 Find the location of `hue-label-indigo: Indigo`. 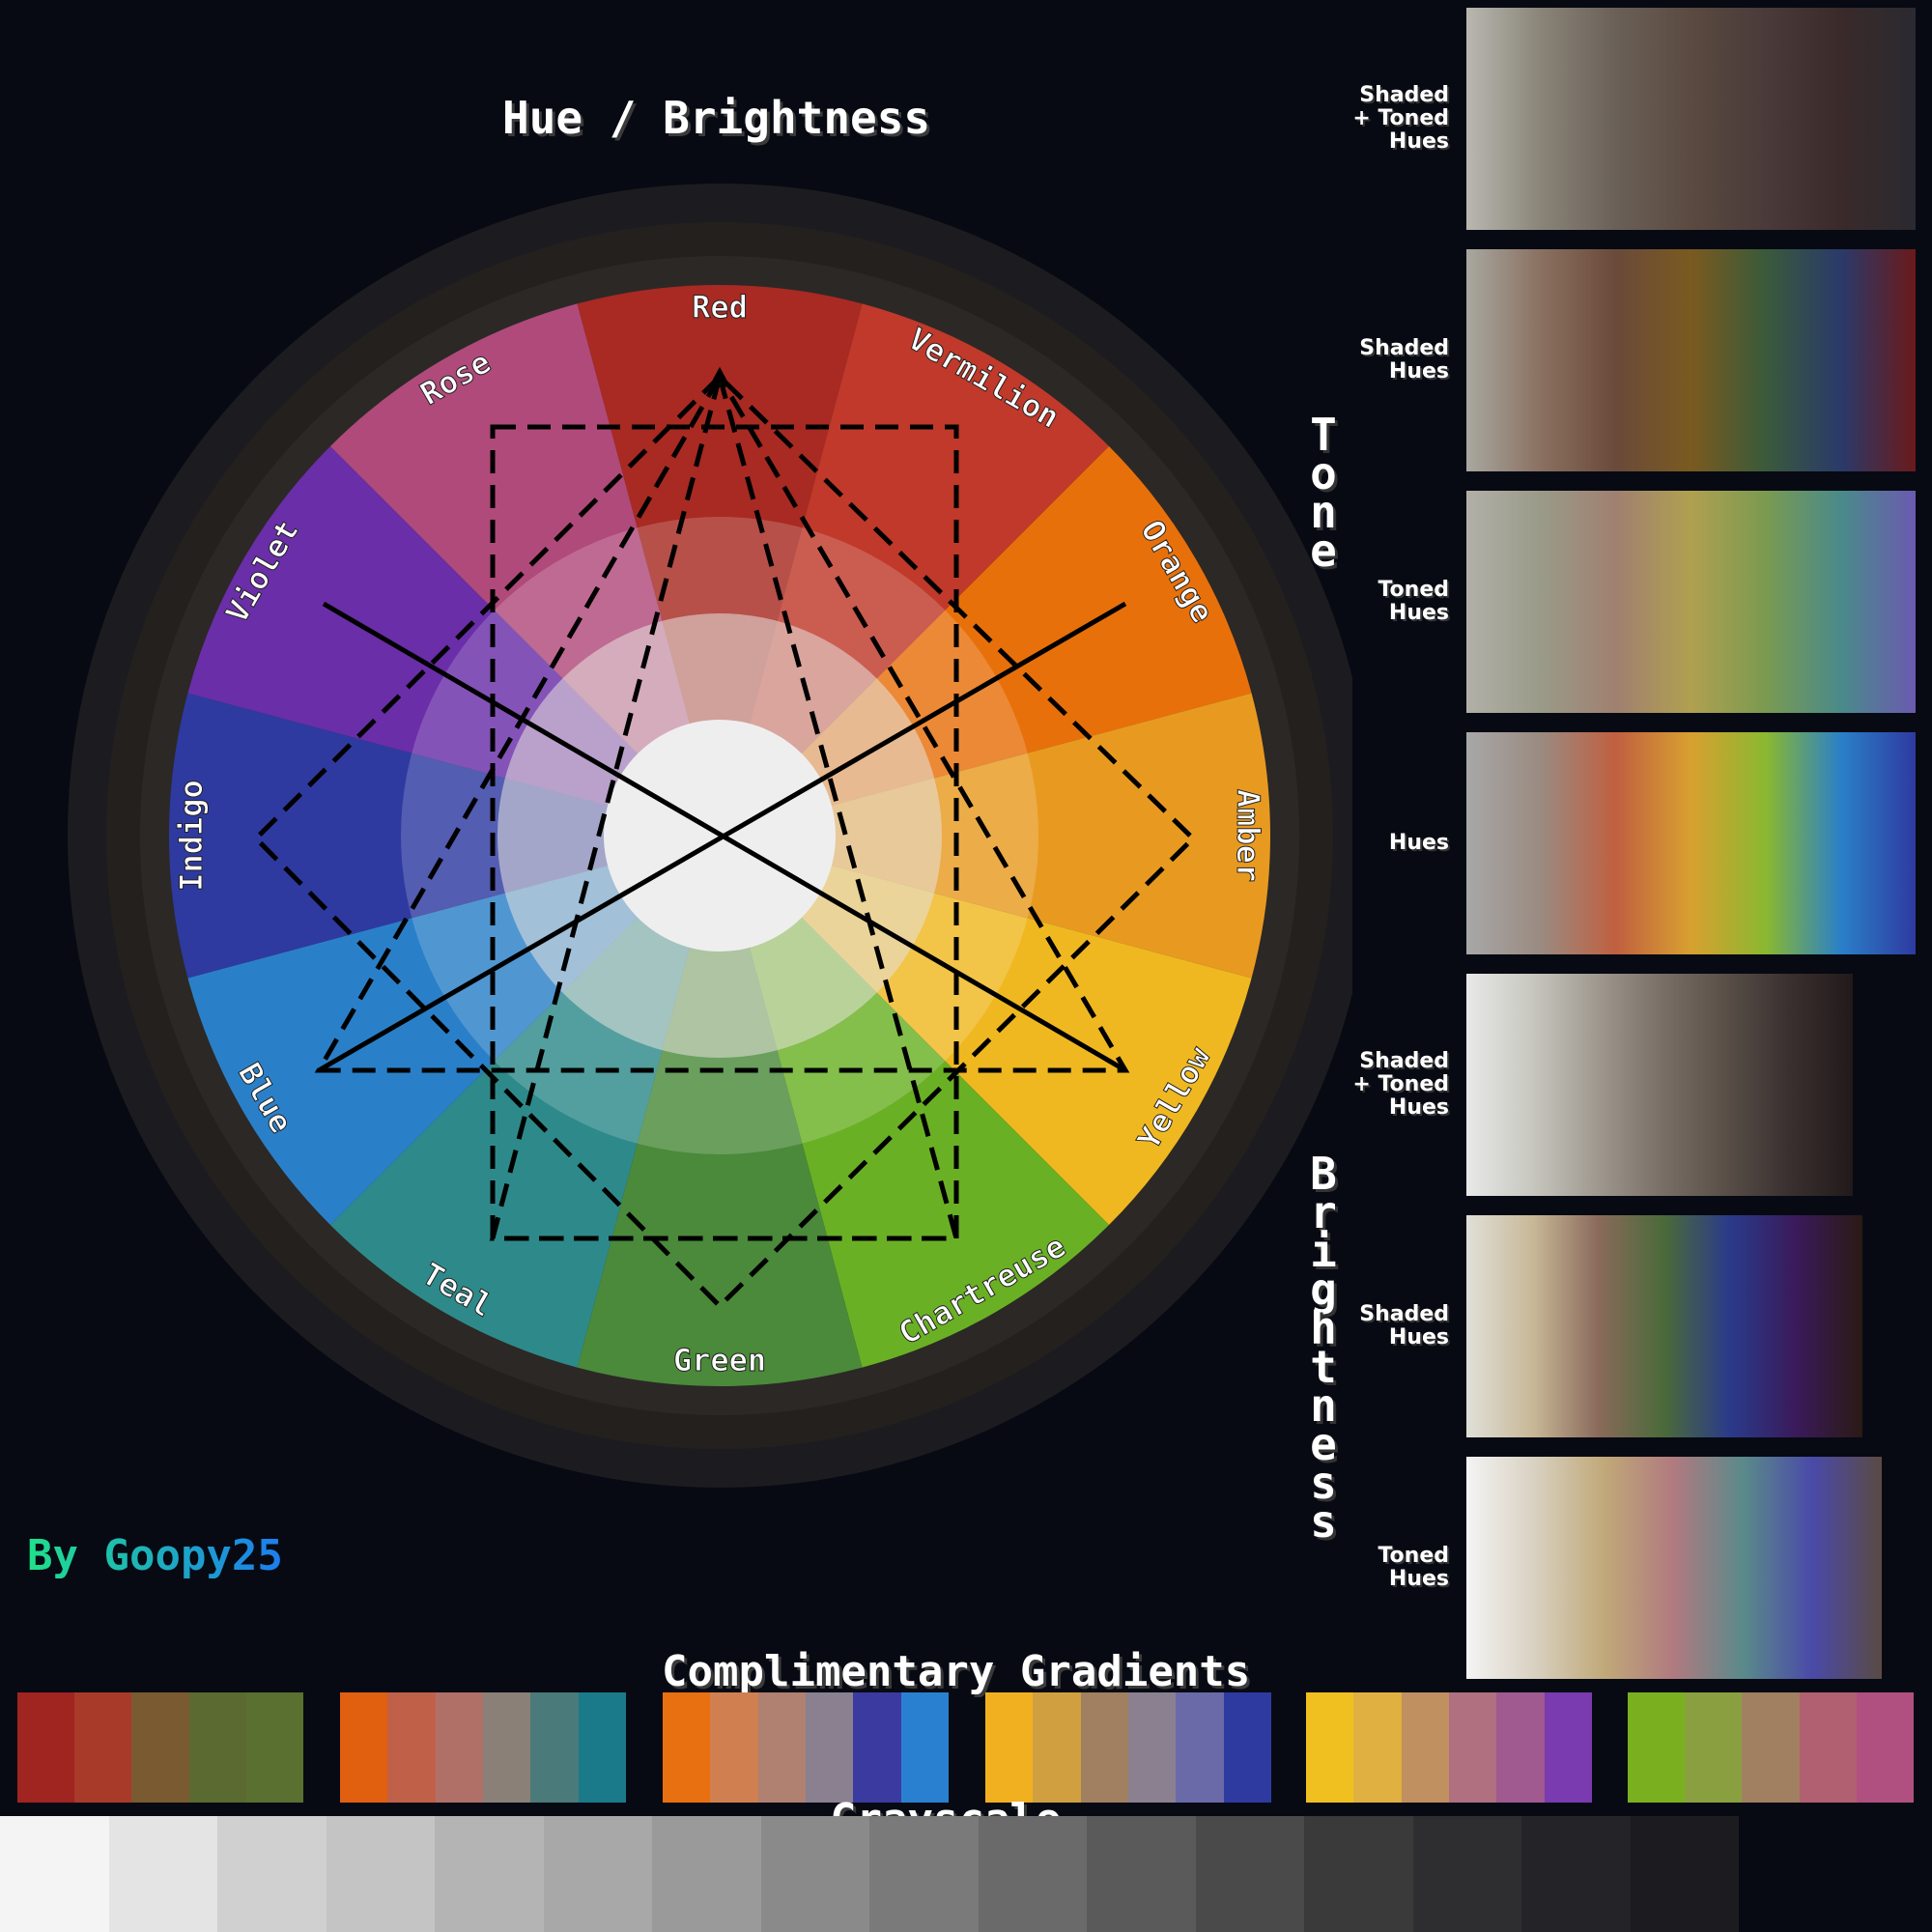

hue-label-indigo: Indigo is located at coordinates (191, 836).